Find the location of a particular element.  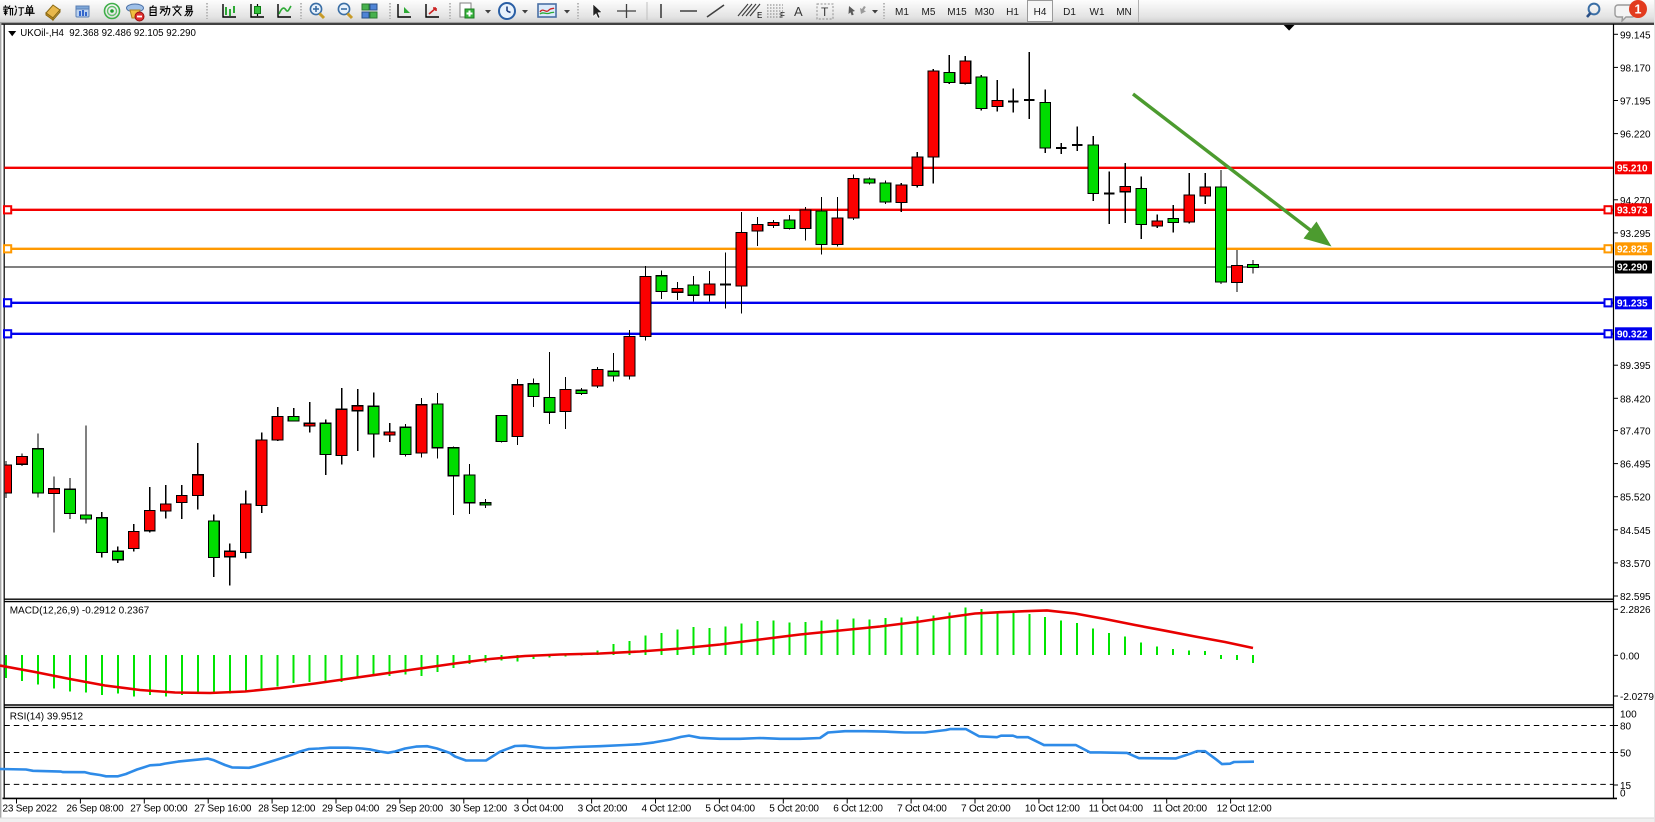

svg-text: F is located at coordinates (782, 15).